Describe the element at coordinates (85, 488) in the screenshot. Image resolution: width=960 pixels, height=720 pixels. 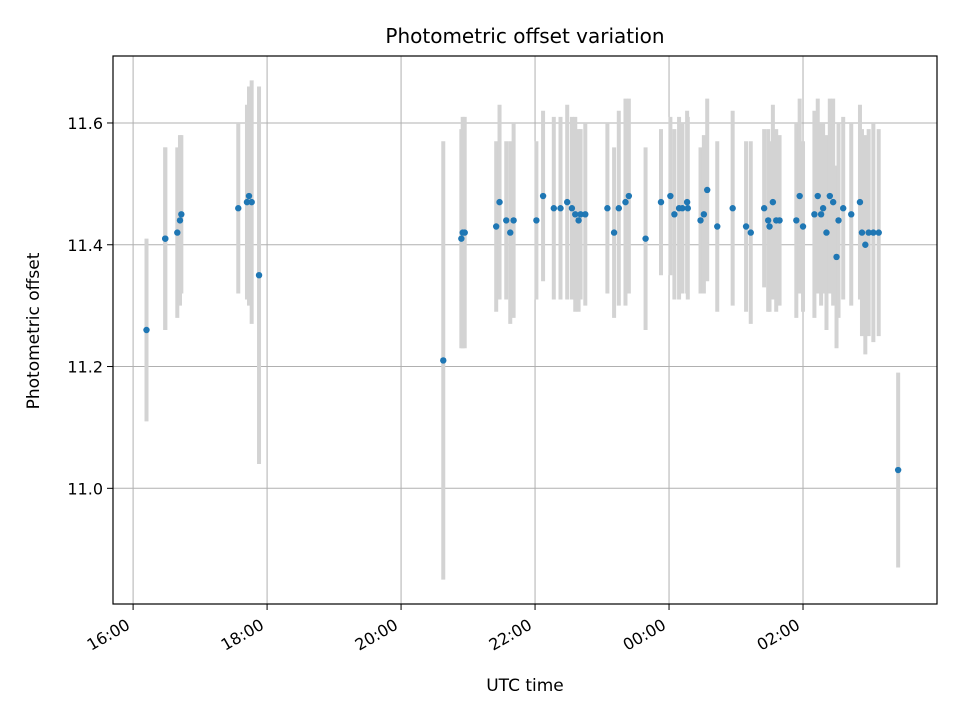
I see `y-tick-label: 11.0` at that location.